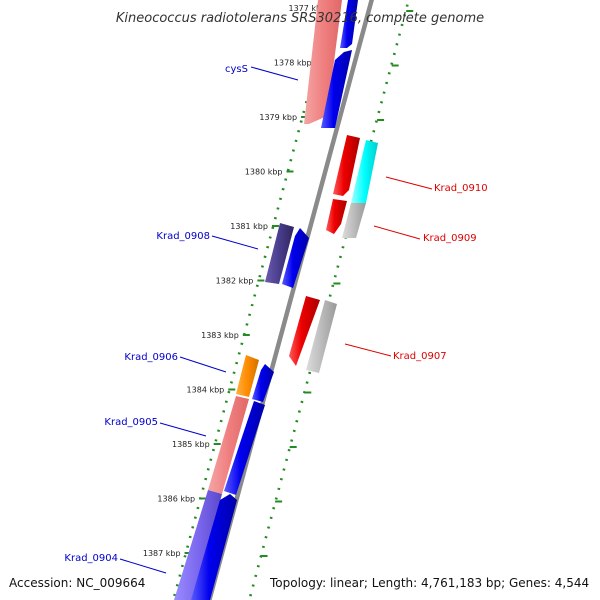 This screenshot has height=600, width=600. What do you see at coordinates (244, 448) in the screenshot?
I see `gene-arrow-krad-0905-blue` at bounding box center [244, 448].